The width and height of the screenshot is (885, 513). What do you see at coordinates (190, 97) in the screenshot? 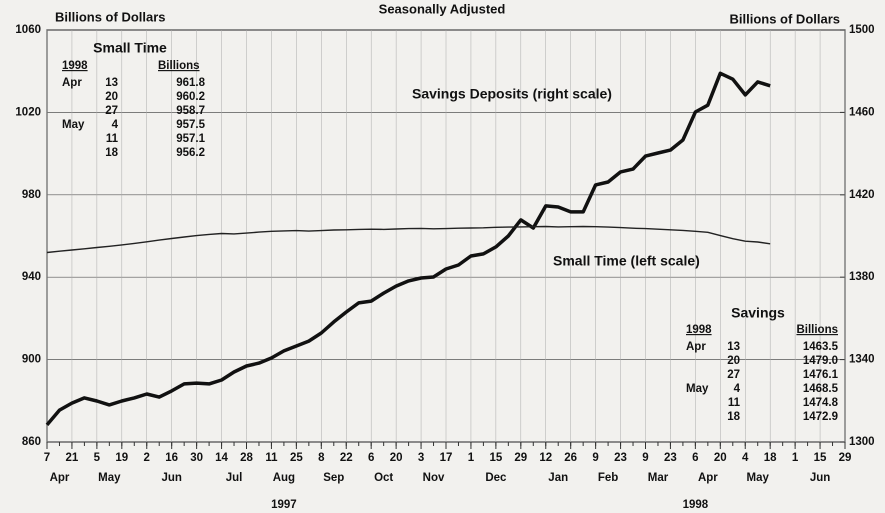
I see `table-value: 960.2` at bounding box center [190, 97].